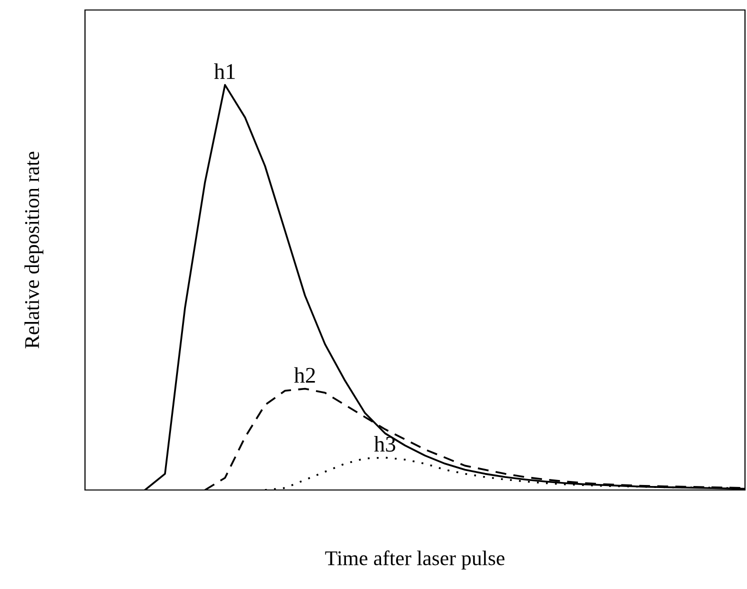 Image resolution: width=747 pixels, height=589 pixels. I want to click on series-label: h3, so click(385, 444).